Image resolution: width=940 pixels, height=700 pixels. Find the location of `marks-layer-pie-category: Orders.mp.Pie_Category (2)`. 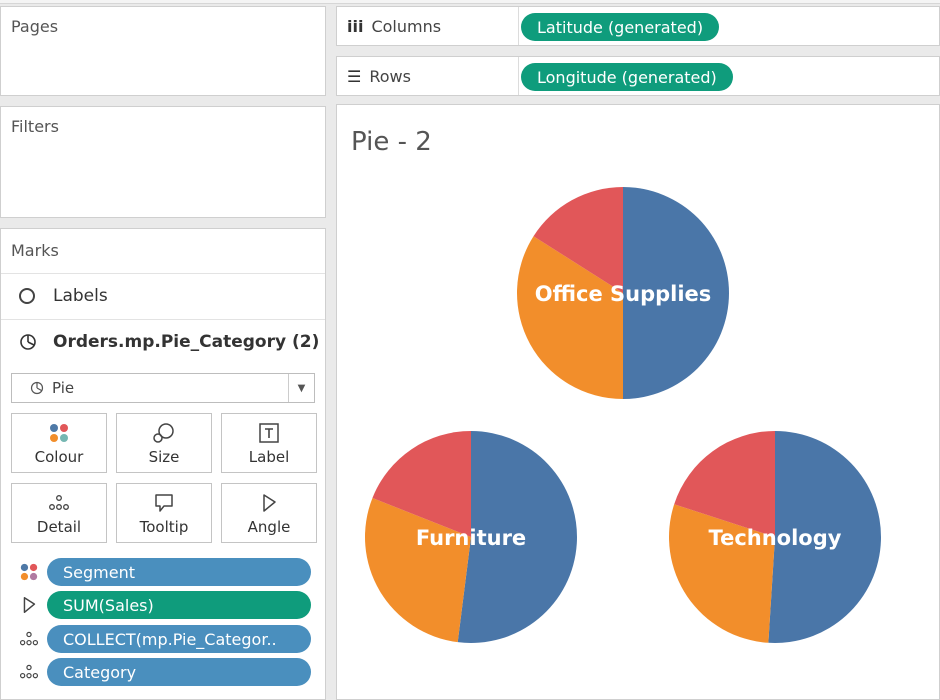

marks-layer-pie-category: Orders.mp.Pie_Category (2) is located at coordinates (163, 341).